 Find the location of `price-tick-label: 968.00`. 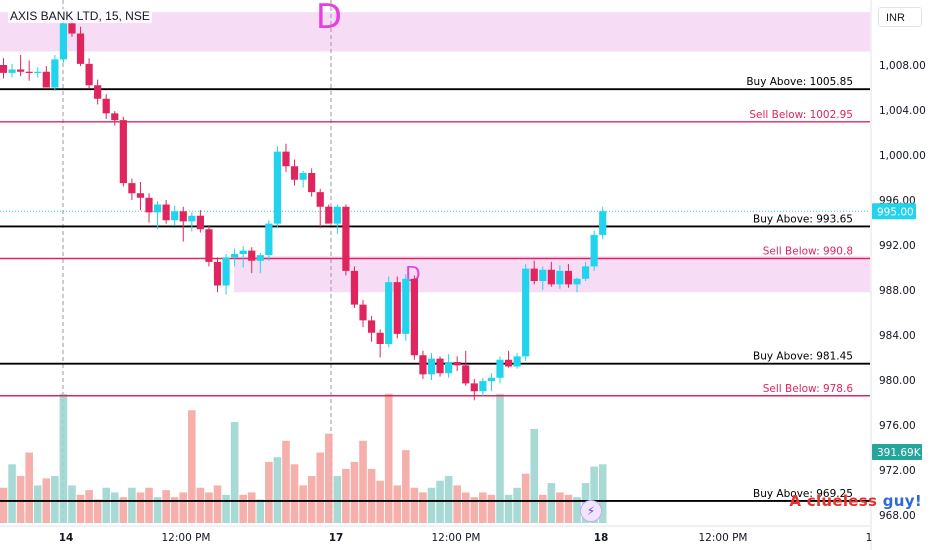

price-tick-label: 968.00 is located at coordinates (897, 516).